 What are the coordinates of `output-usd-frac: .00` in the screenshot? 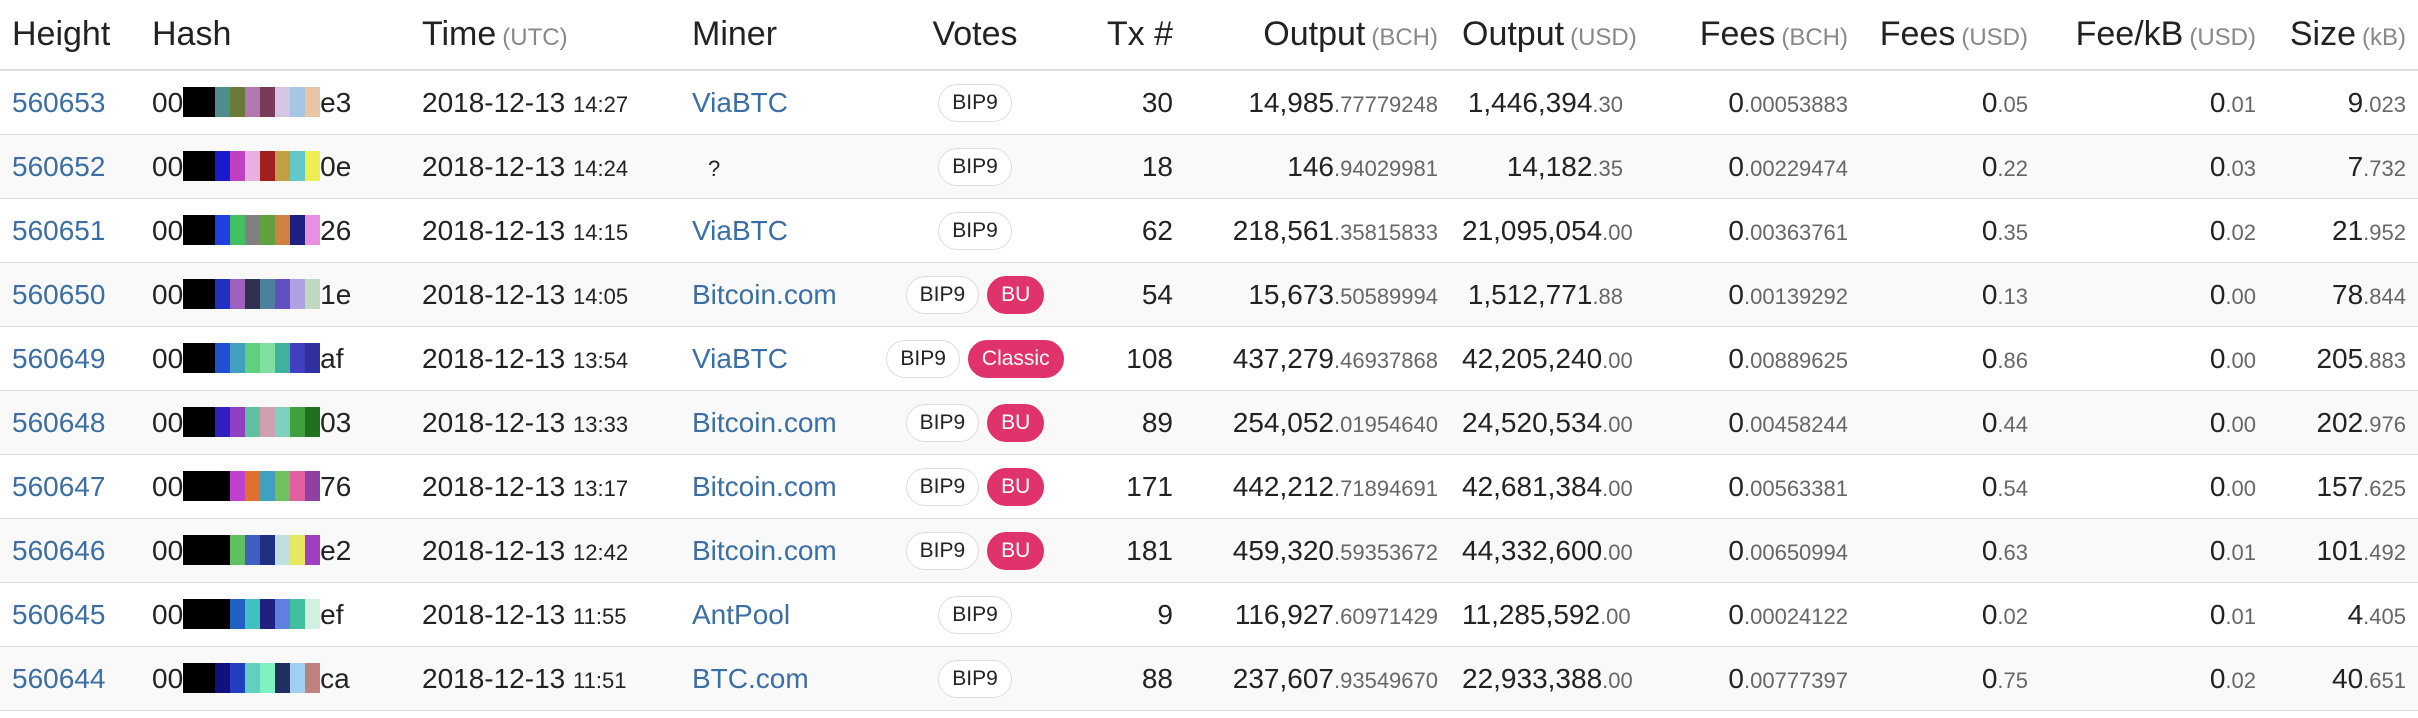 It's located at (1617, 488).